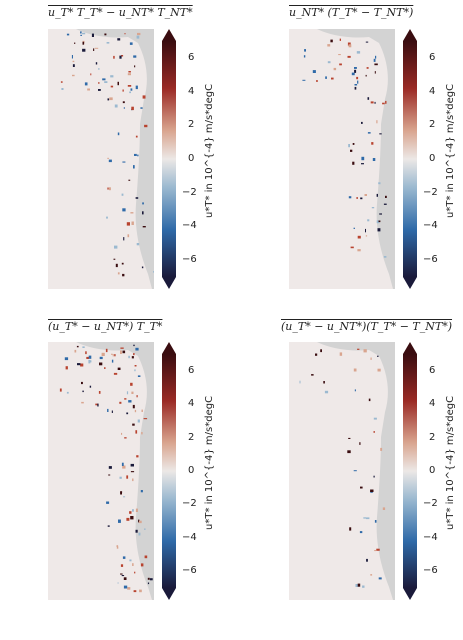  Describe the element at coordinates (341, 471) in the screenshot. I see `map-svg` at that location.